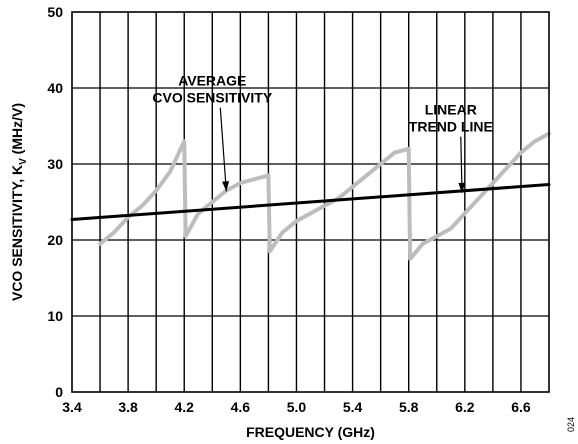  I want to click on x-tick-label: 3.4, so click(72, 407).